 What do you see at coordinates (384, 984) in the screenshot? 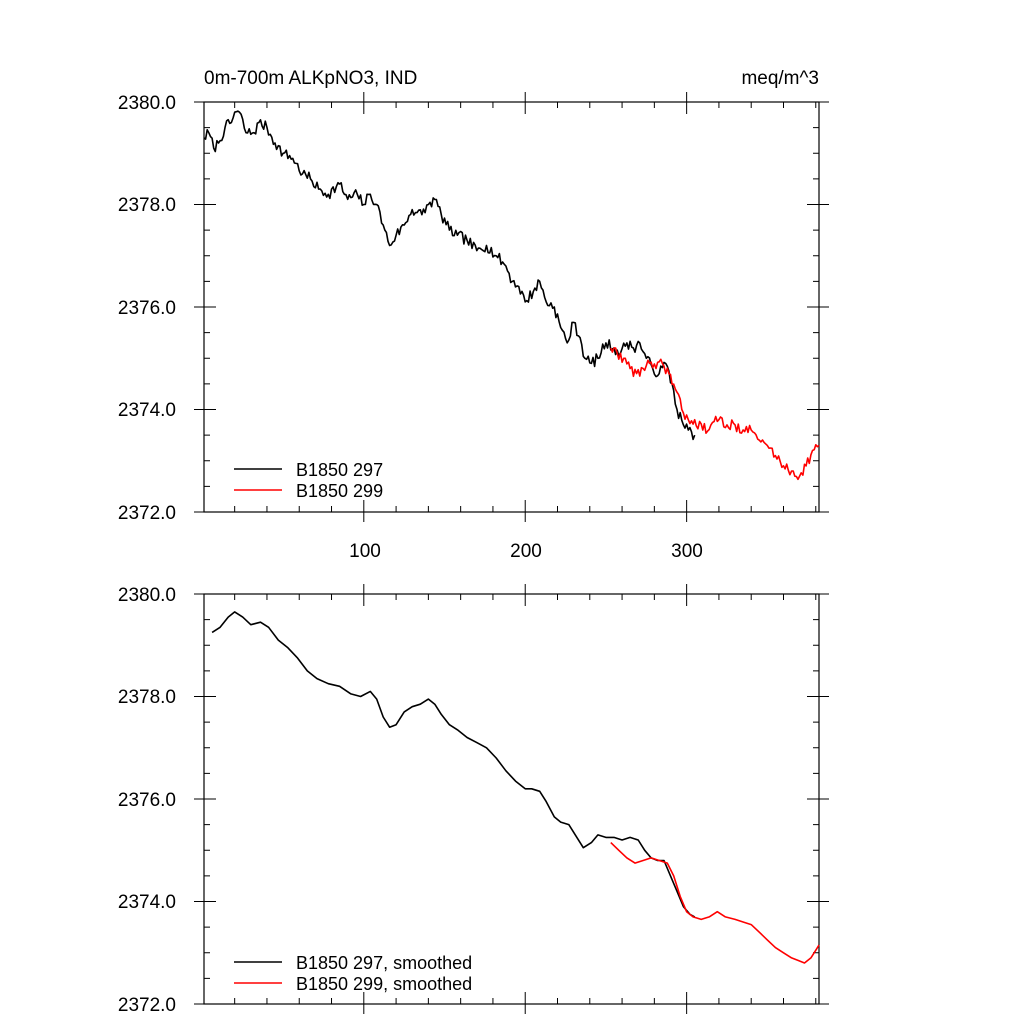
I see `legend-label-b1850-299-smoothed: B1850 299, smoothed` at bounding box center [384, 984].